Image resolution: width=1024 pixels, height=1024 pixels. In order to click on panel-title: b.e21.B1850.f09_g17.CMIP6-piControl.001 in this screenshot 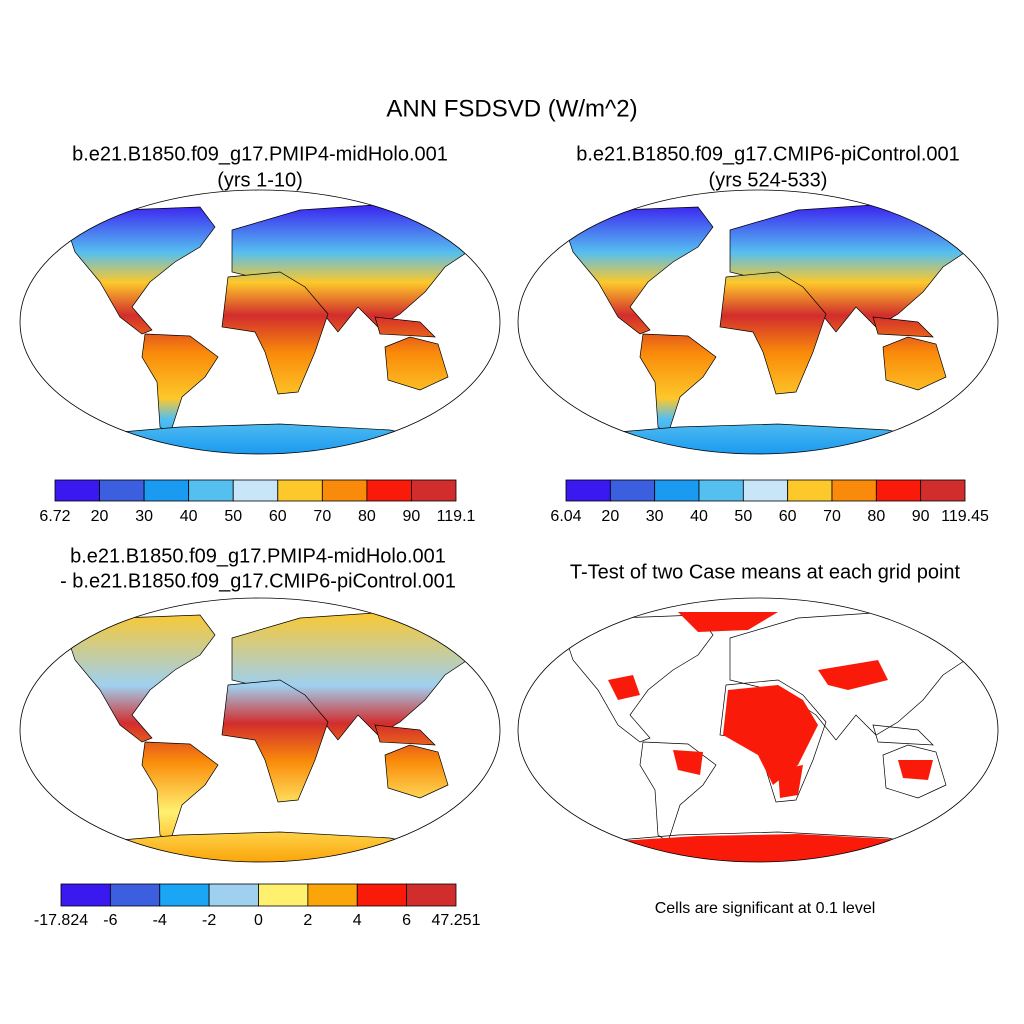, I will do `click(768, 154)`.